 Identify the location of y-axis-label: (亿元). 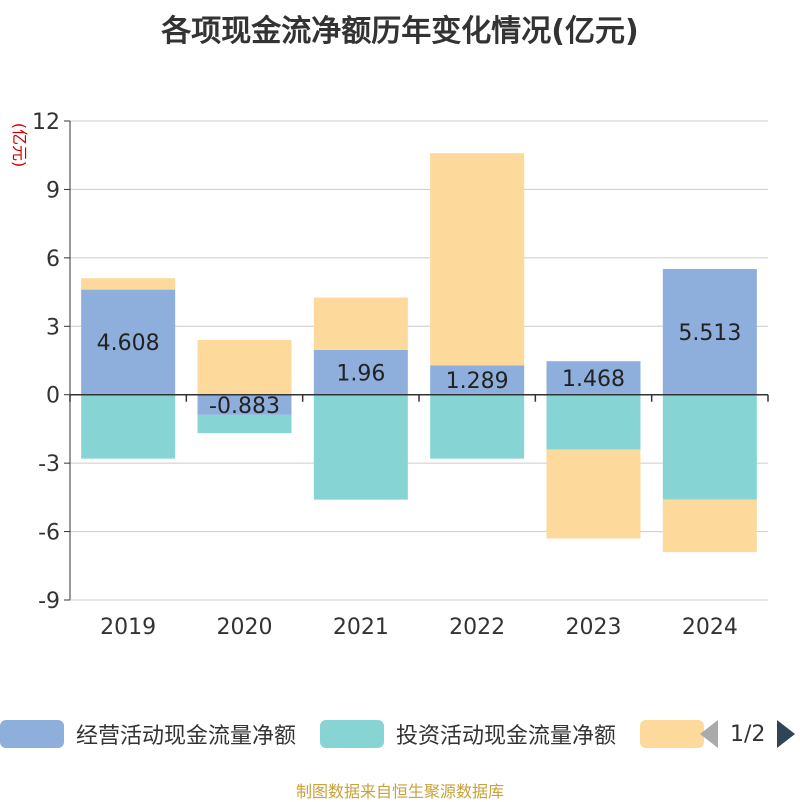
(19, 145).